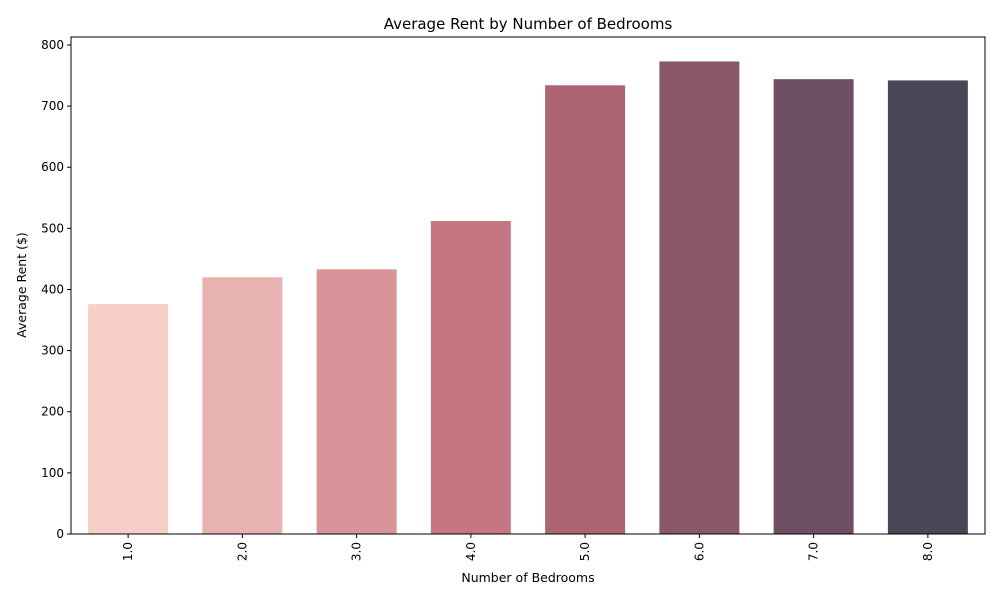 This screenshot has width=1000, height=604. I want to click on y-tick-label: 0, so click(60, 534).